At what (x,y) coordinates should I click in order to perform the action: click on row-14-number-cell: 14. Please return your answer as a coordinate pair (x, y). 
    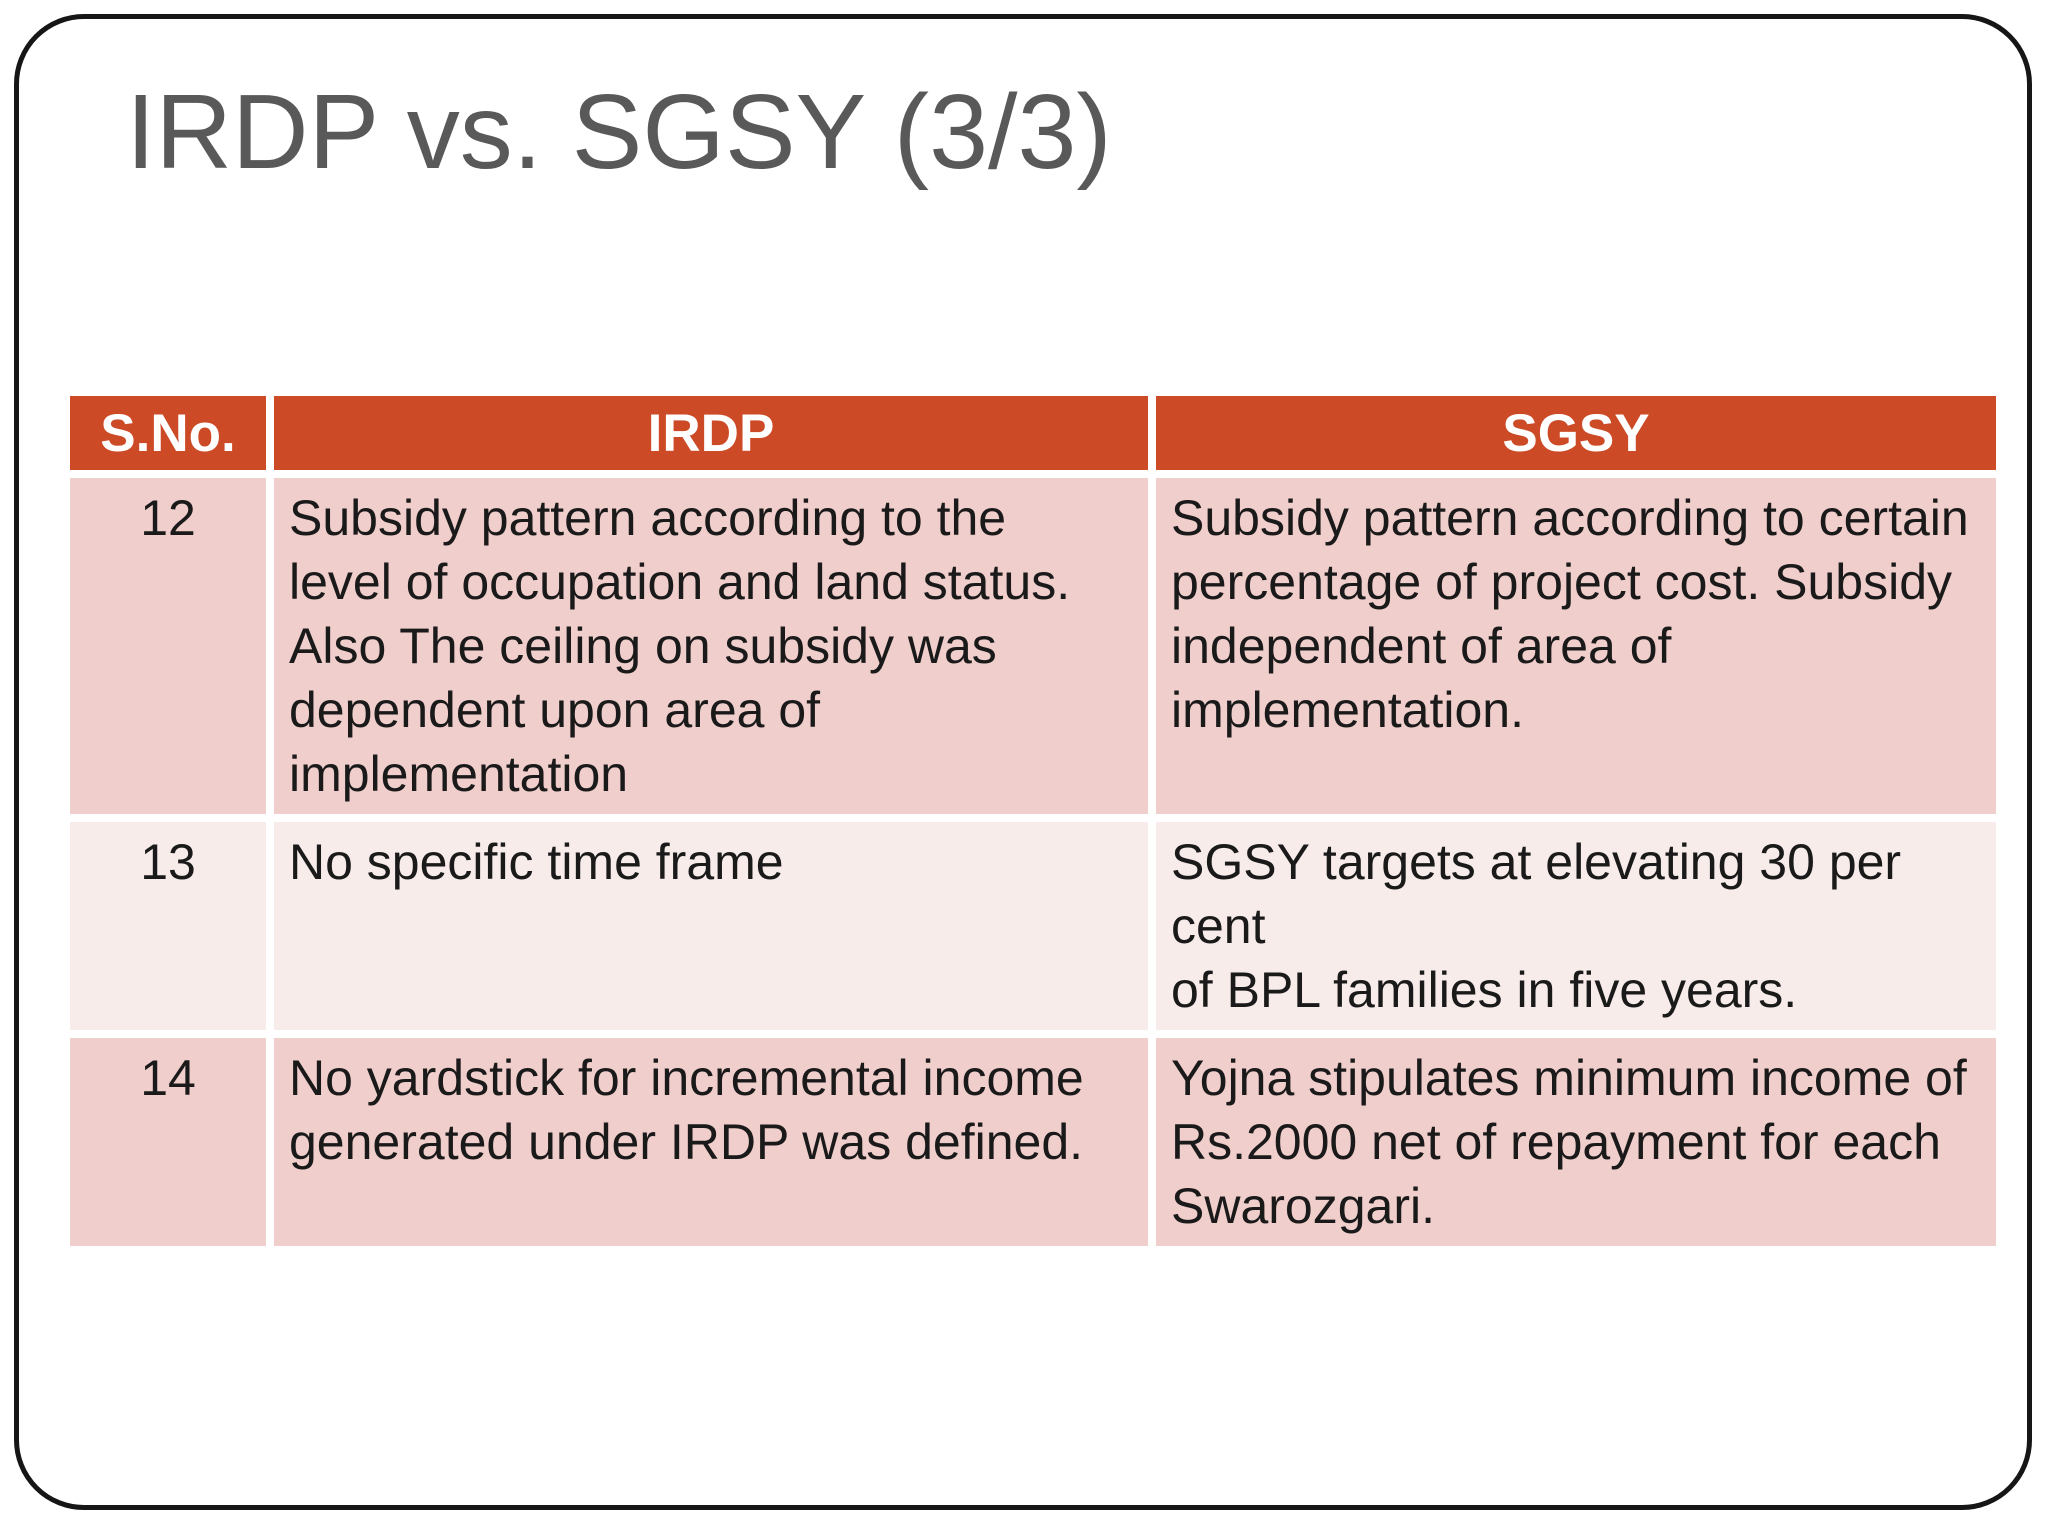
    Looking at the image, I should click on (168, 1142).